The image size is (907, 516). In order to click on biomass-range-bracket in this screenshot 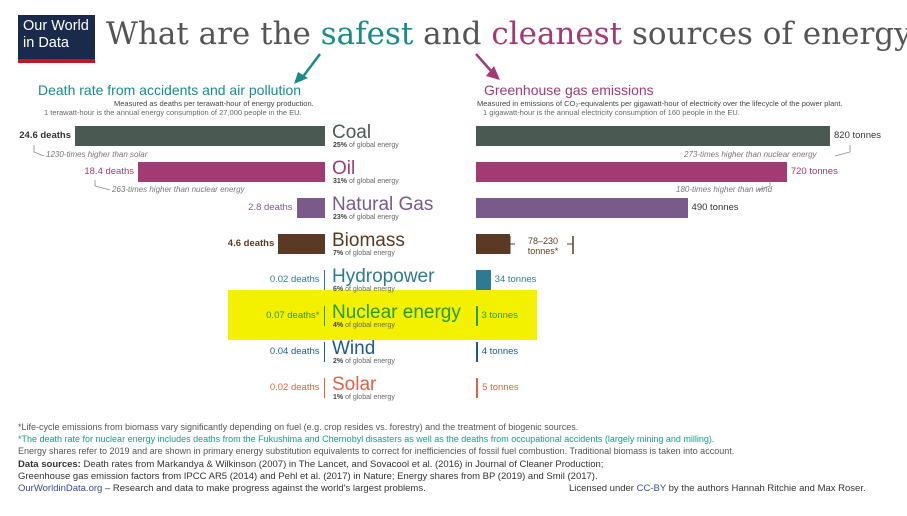, I will do `click(541, 245)`.